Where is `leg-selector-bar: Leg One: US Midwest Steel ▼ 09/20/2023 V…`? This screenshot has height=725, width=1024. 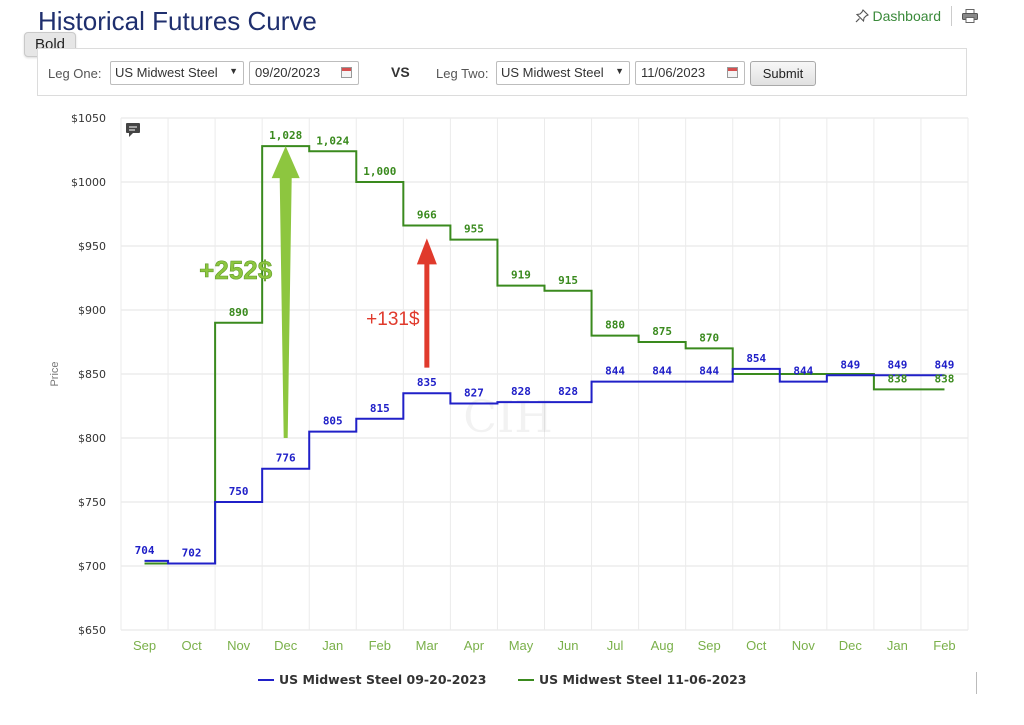
leg-selector-bar: Leg One: US Midwest Steel ▼ 09/20/2023 V… is located at coordinates (502, 72).